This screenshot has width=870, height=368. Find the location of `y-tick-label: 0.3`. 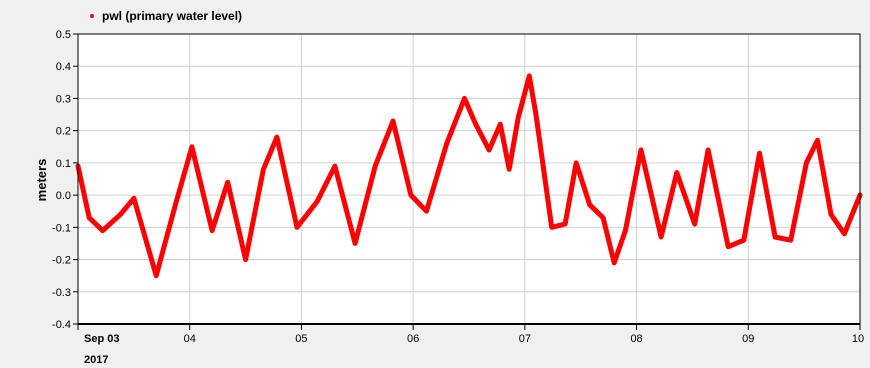

y-tick-label: 0.3 is located at coordinates (63, 99).